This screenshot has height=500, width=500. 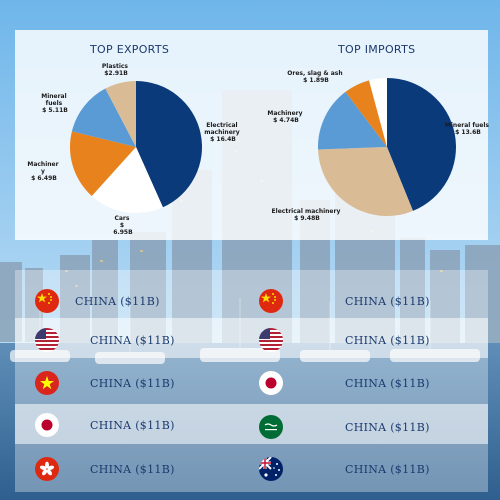 I want to click on imports-pie, so click(x=387, y=147).